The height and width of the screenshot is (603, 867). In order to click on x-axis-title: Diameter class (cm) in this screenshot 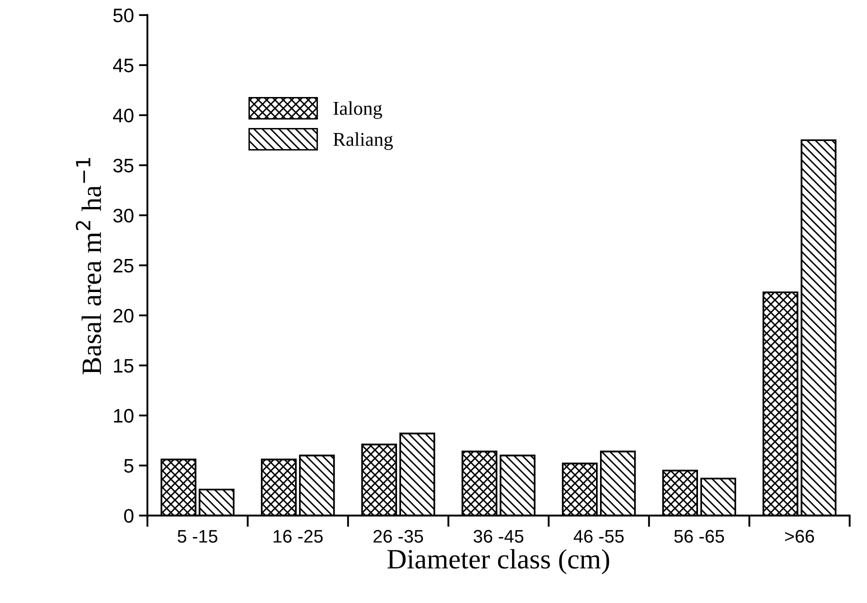, I will do `click(498, 561)`.